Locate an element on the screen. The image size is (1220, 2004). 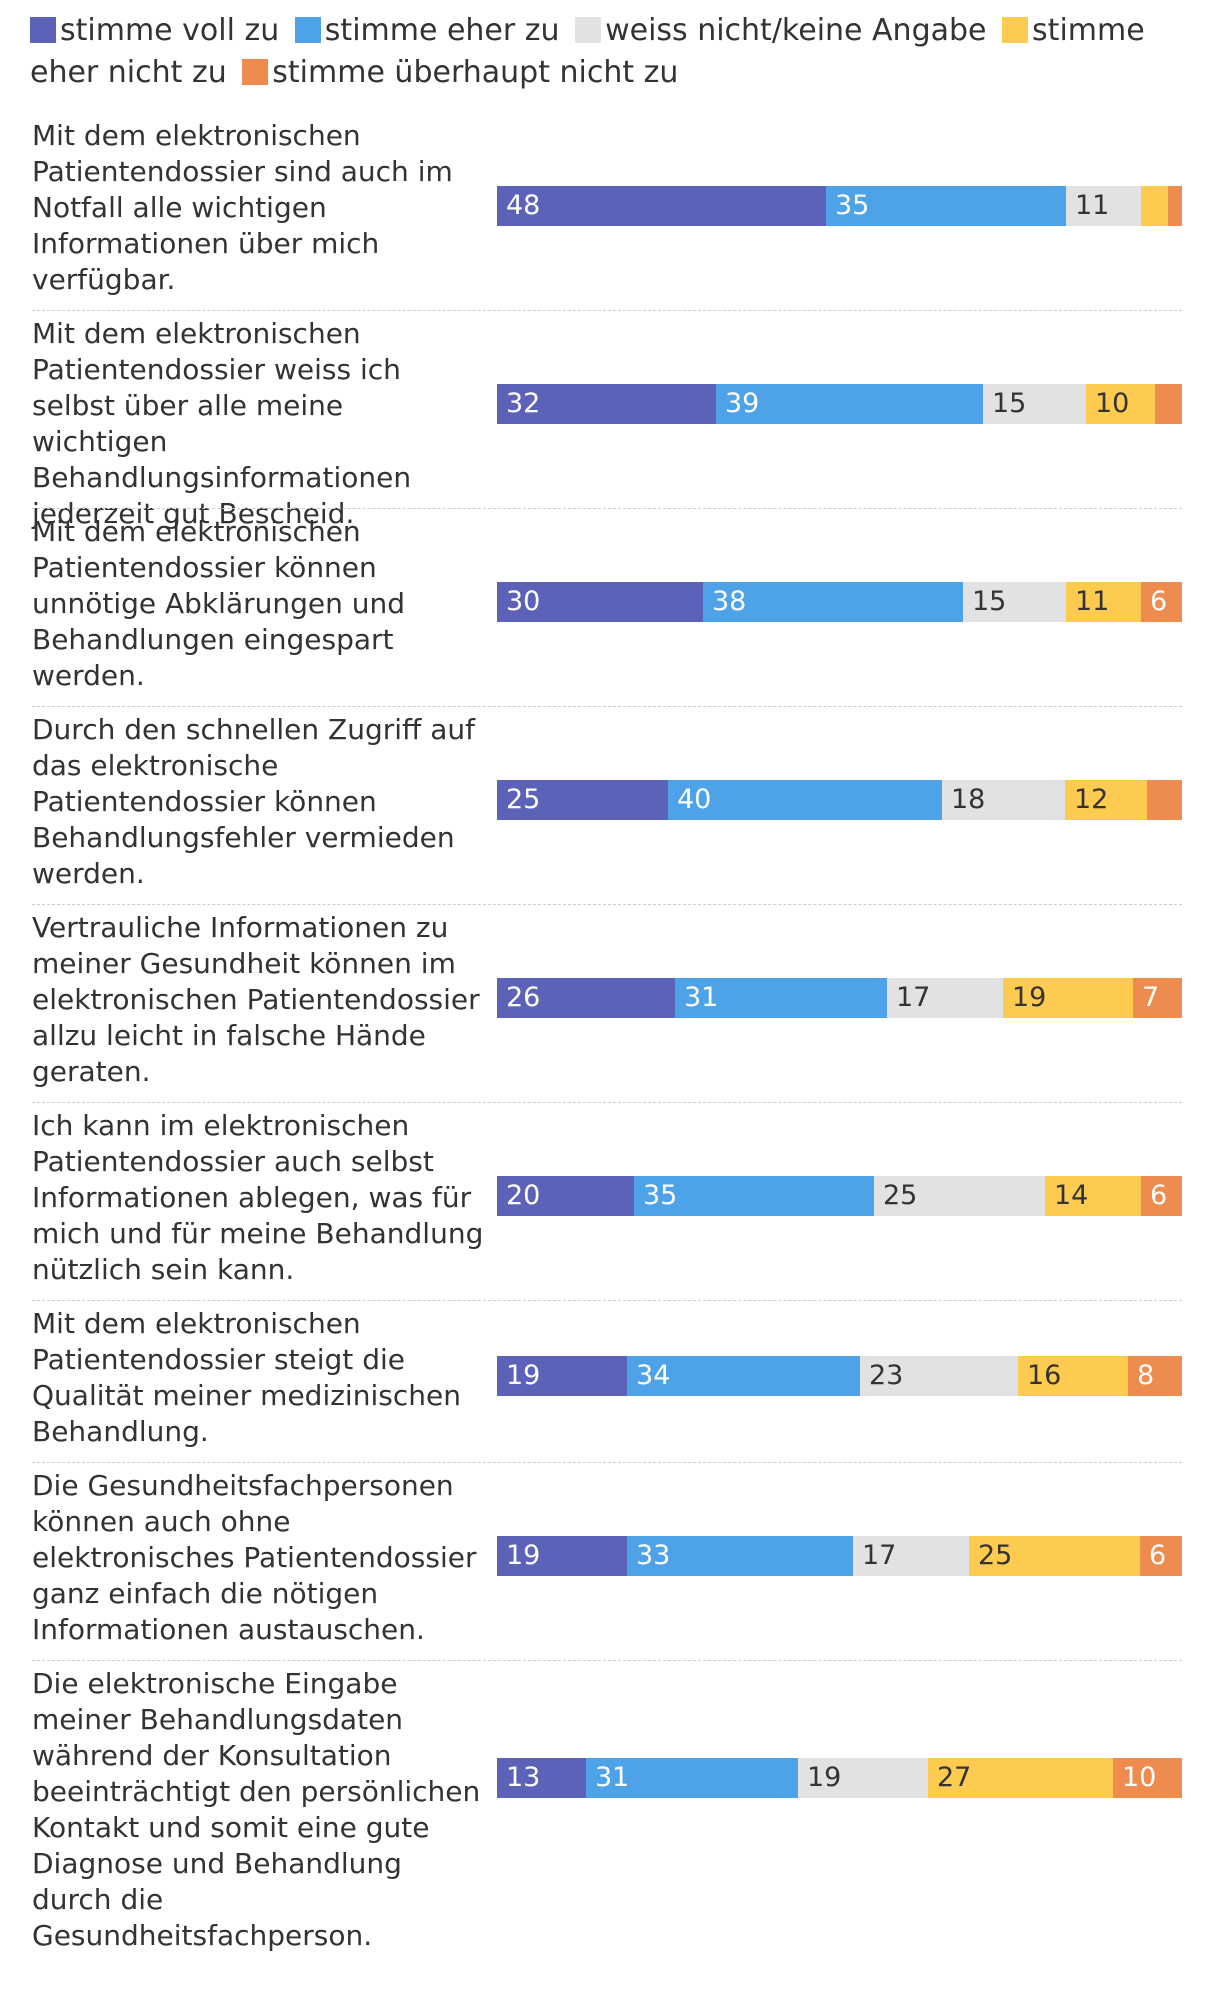
data-label: 26 is located at coordinates (523, 997).